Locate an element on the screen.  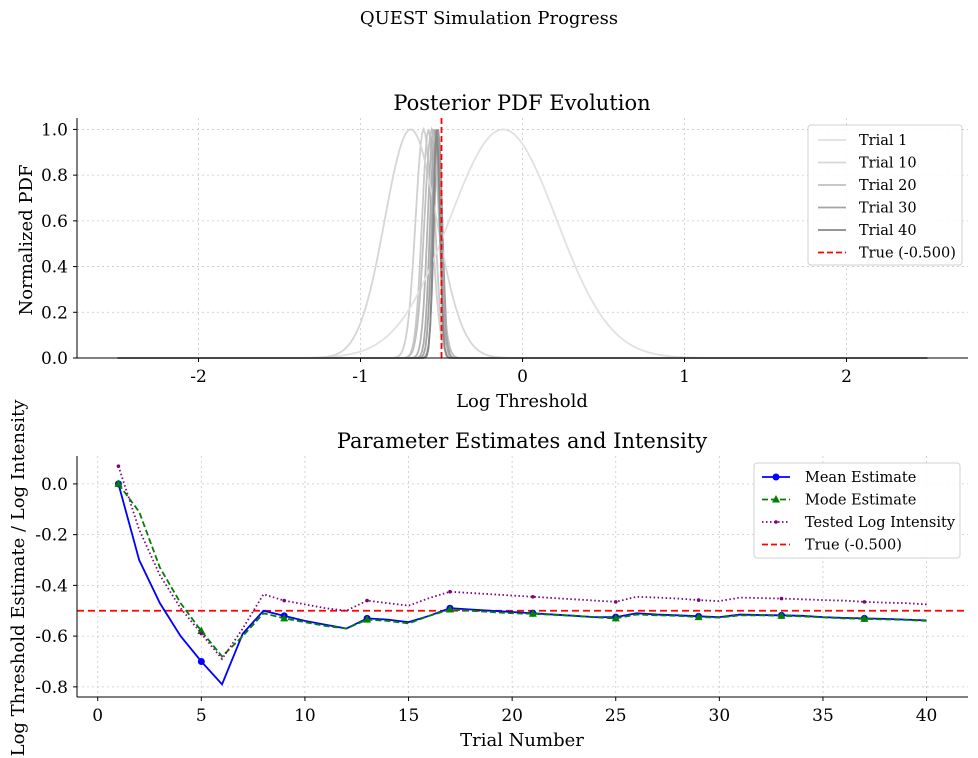
parameter-estimates-xtick-label-8: 40 is located at coordinates (927, 716).